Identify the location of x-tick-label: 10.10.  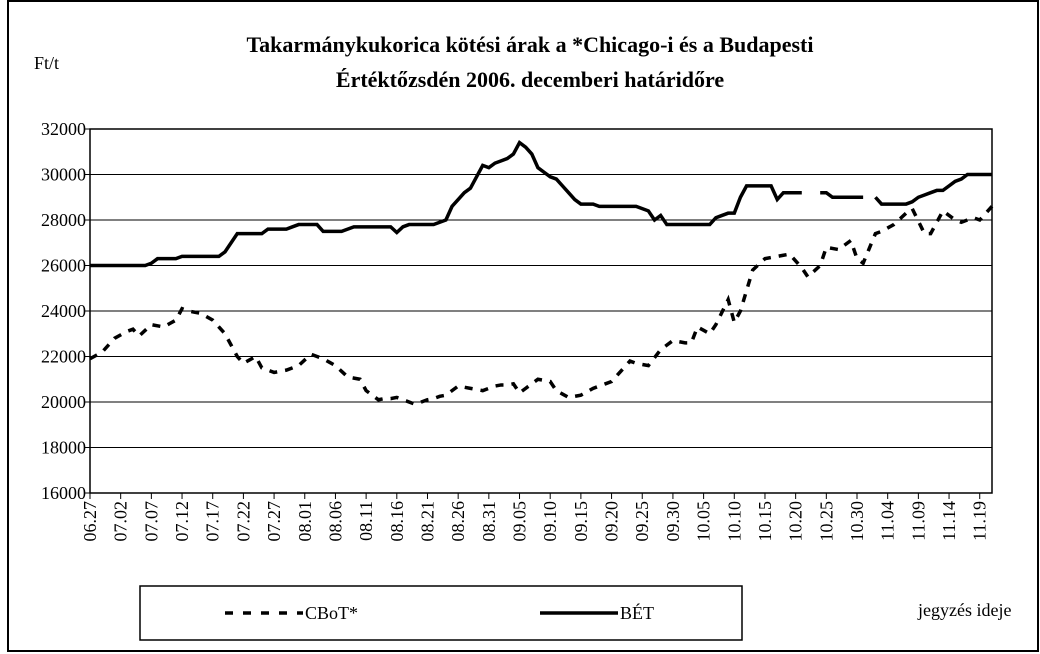
(734, 521).